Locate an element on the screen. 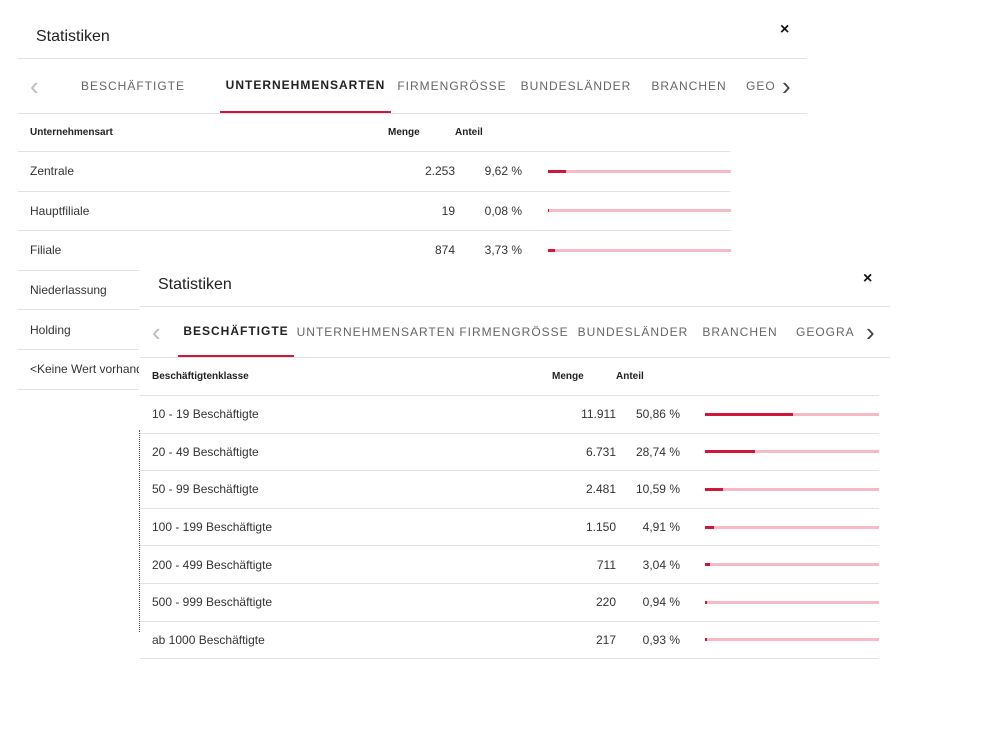  table-row: 200 - 499 Beschäftigte 711 3,04 % is located at coordinates (509, 564).